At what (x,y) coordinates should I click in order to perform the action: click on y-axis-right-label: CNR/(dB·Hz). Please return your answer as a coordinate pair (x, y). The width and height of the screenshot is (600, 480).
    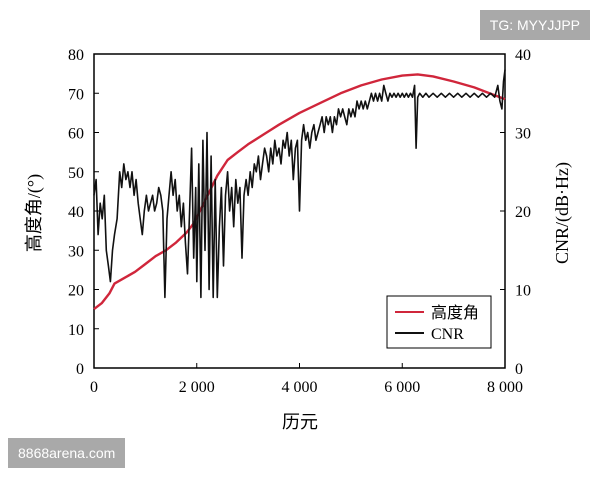
    Looking at the image, I should click on (562, 213).